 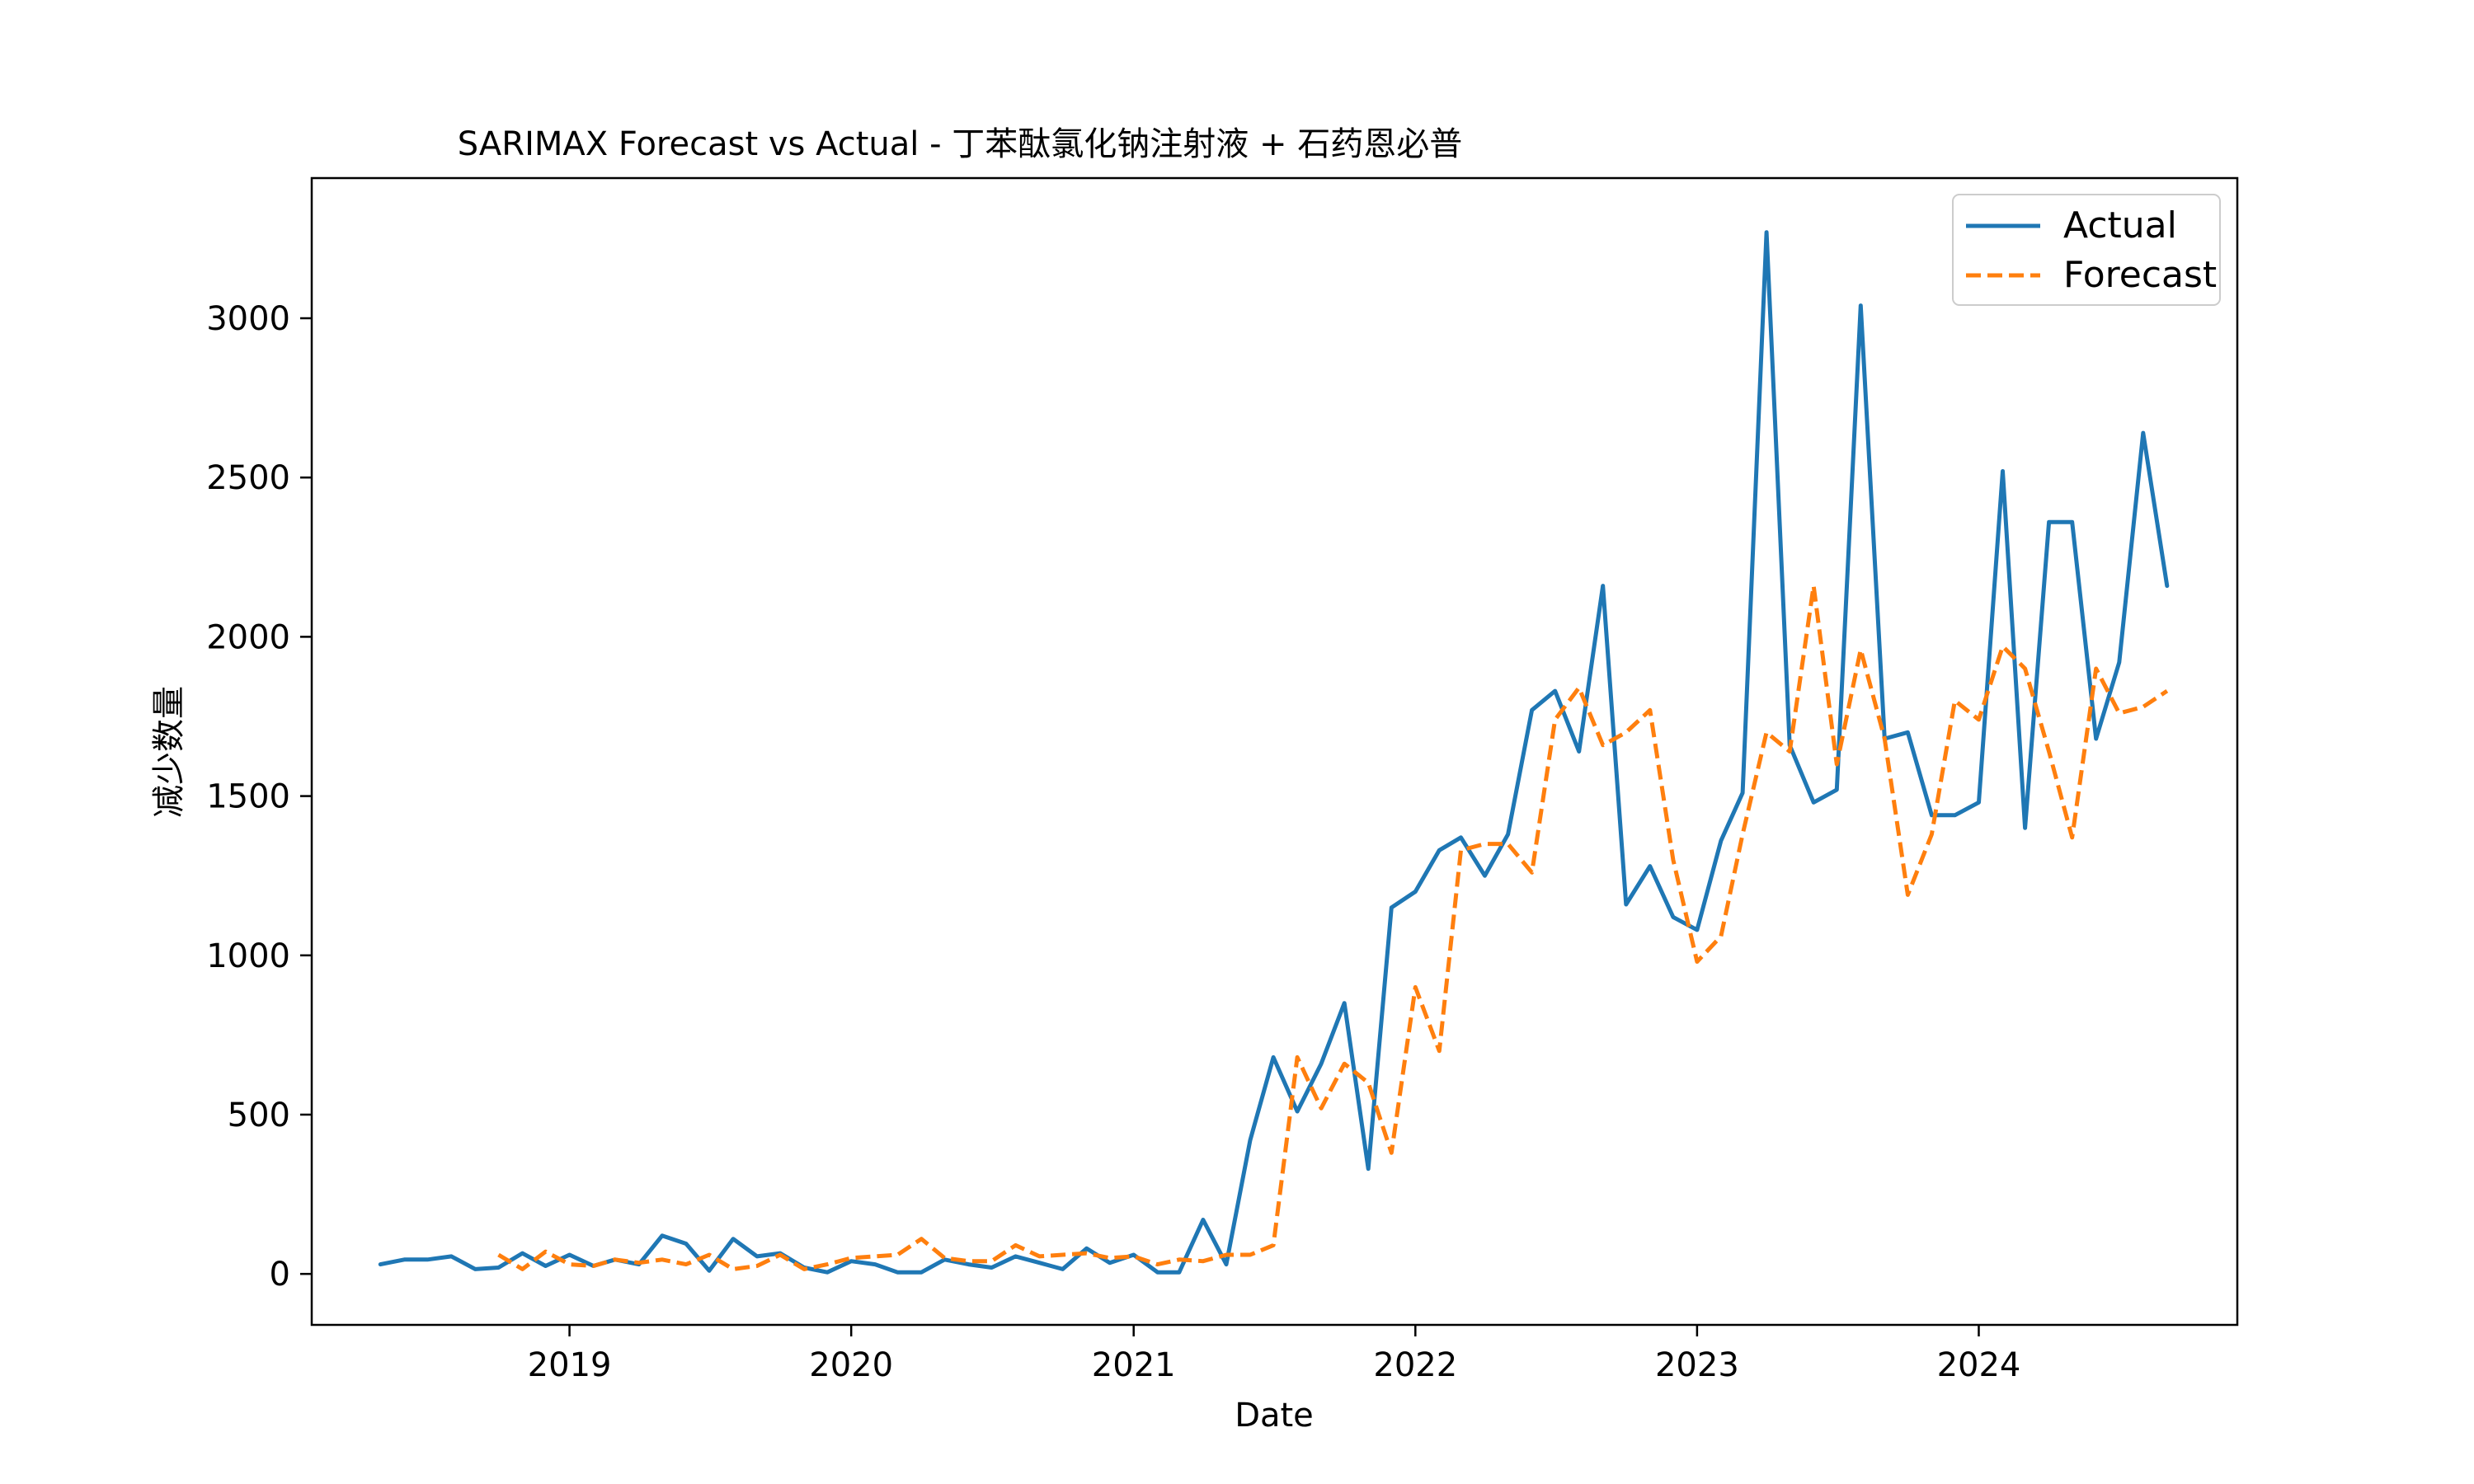 I want to click on x-tick-label: 2023, so click(x=1697, y=1365).